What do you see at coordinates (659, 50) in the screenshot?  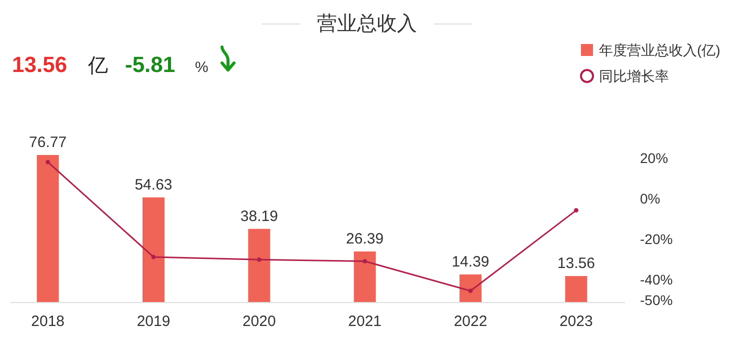 I see `legend-label: 年度营业总收入(亿)` at bounding box center [659, 50].